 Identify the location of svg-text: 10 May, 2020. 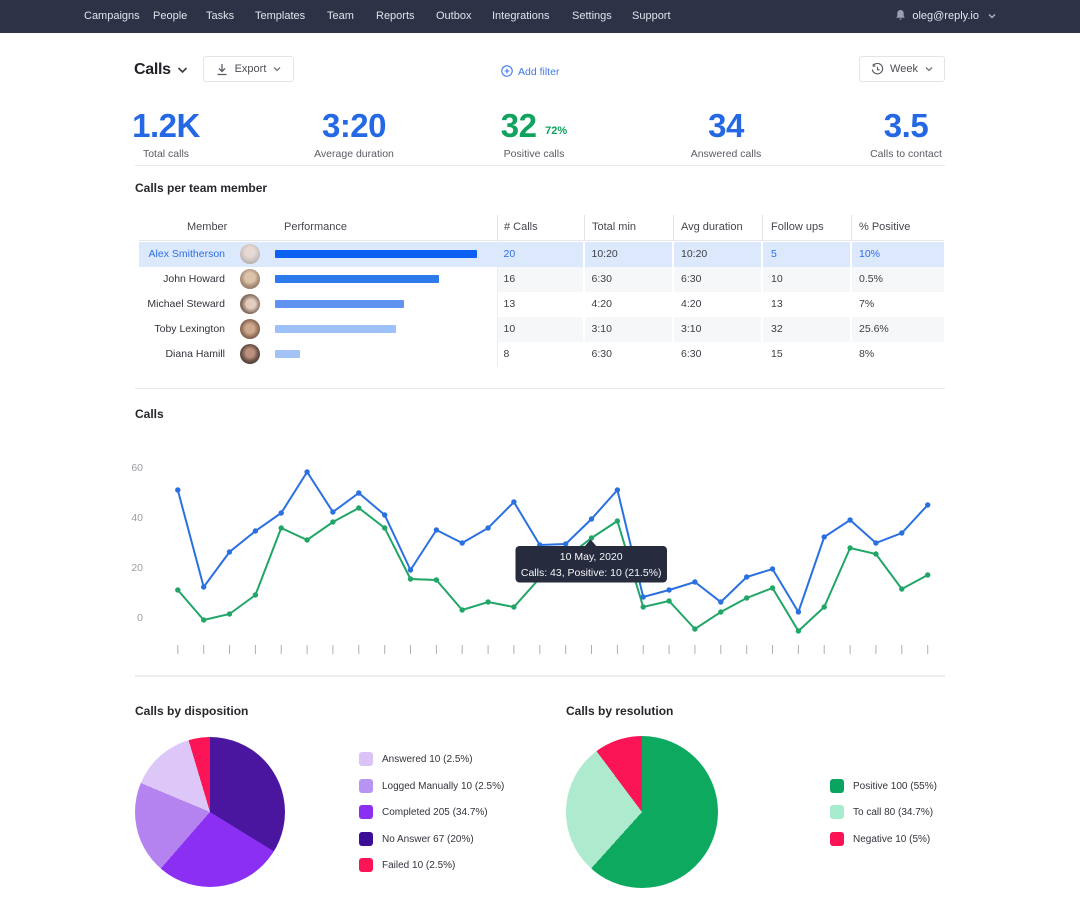
(591, 557).